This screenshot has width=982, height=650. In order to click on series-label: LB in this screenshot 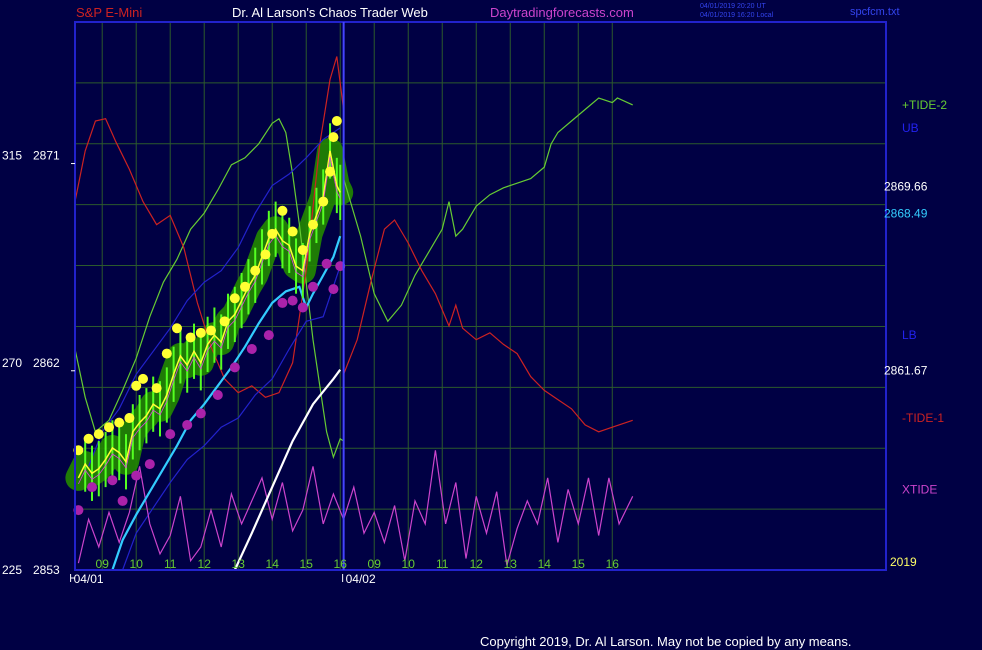, I will do `click(909, 335)`.